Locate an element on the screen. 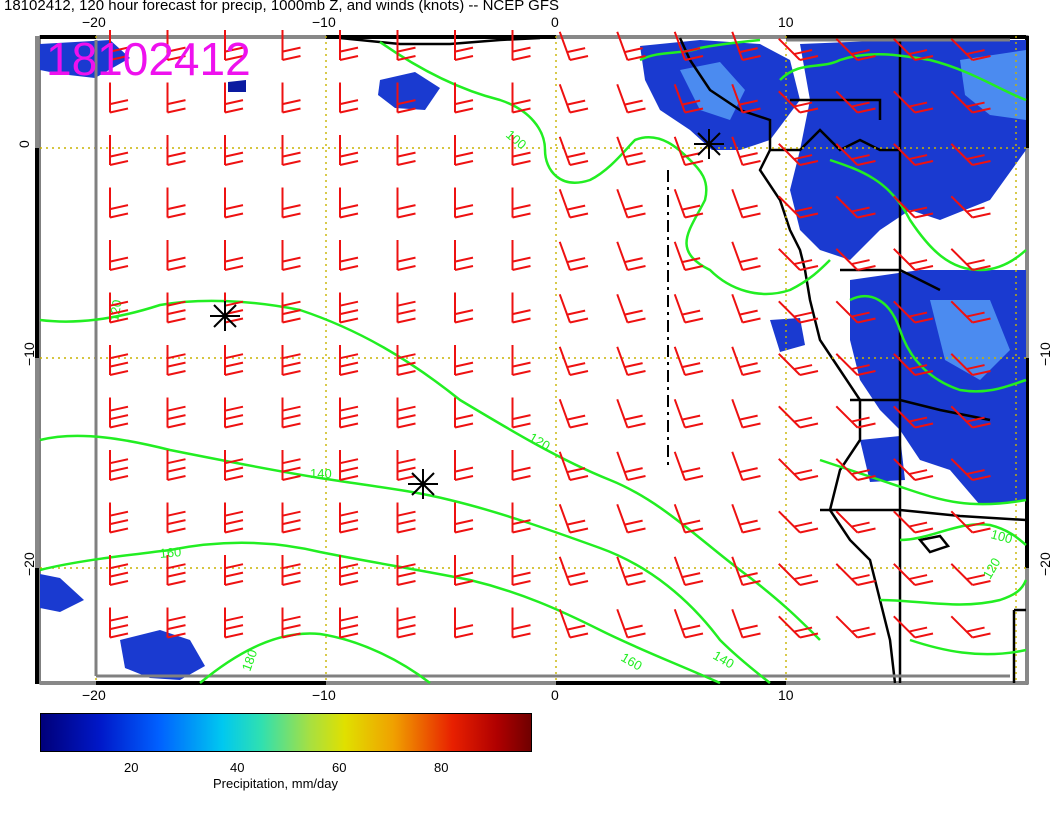  lon-tick-top: 10 is located at coordinates (786, 22).